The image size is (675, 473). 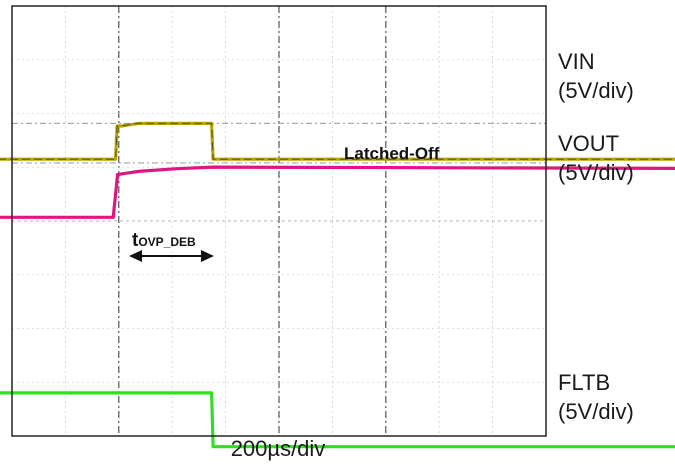 What do you see at coordinates (278, 448) in the screenshot?
I see `timebase-label: 200µs/div` at bounding box center [278, 448].